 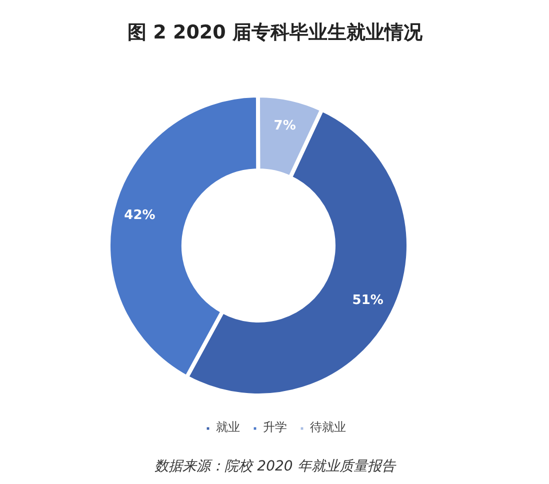 What do you see at coordinates (285, 126) in the screenshot?
I see `data-label: 7%` at bounding box center [285, 126].